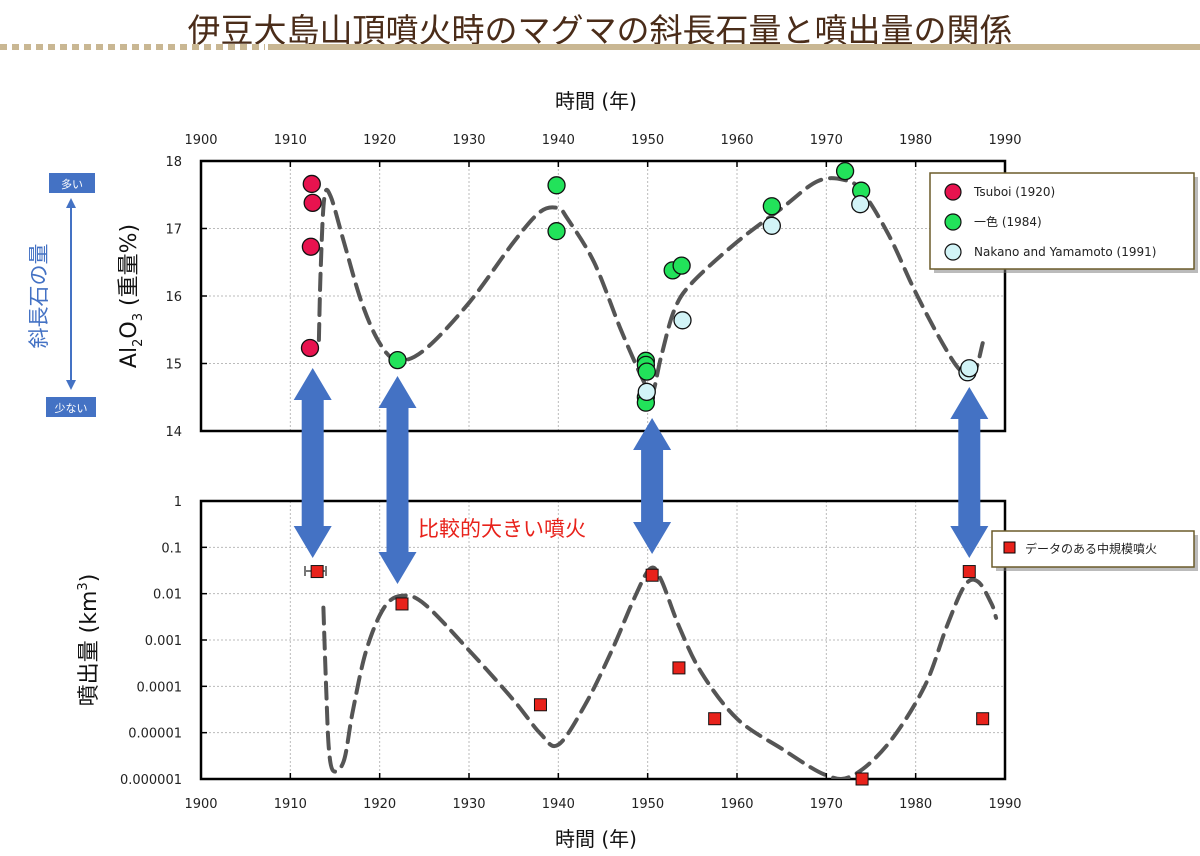 This screenshot has height=856, width=1200. Describe the element at coordinates (736, 140) in the screenshot. I see `top-x-tick-label: 1960` at that location.